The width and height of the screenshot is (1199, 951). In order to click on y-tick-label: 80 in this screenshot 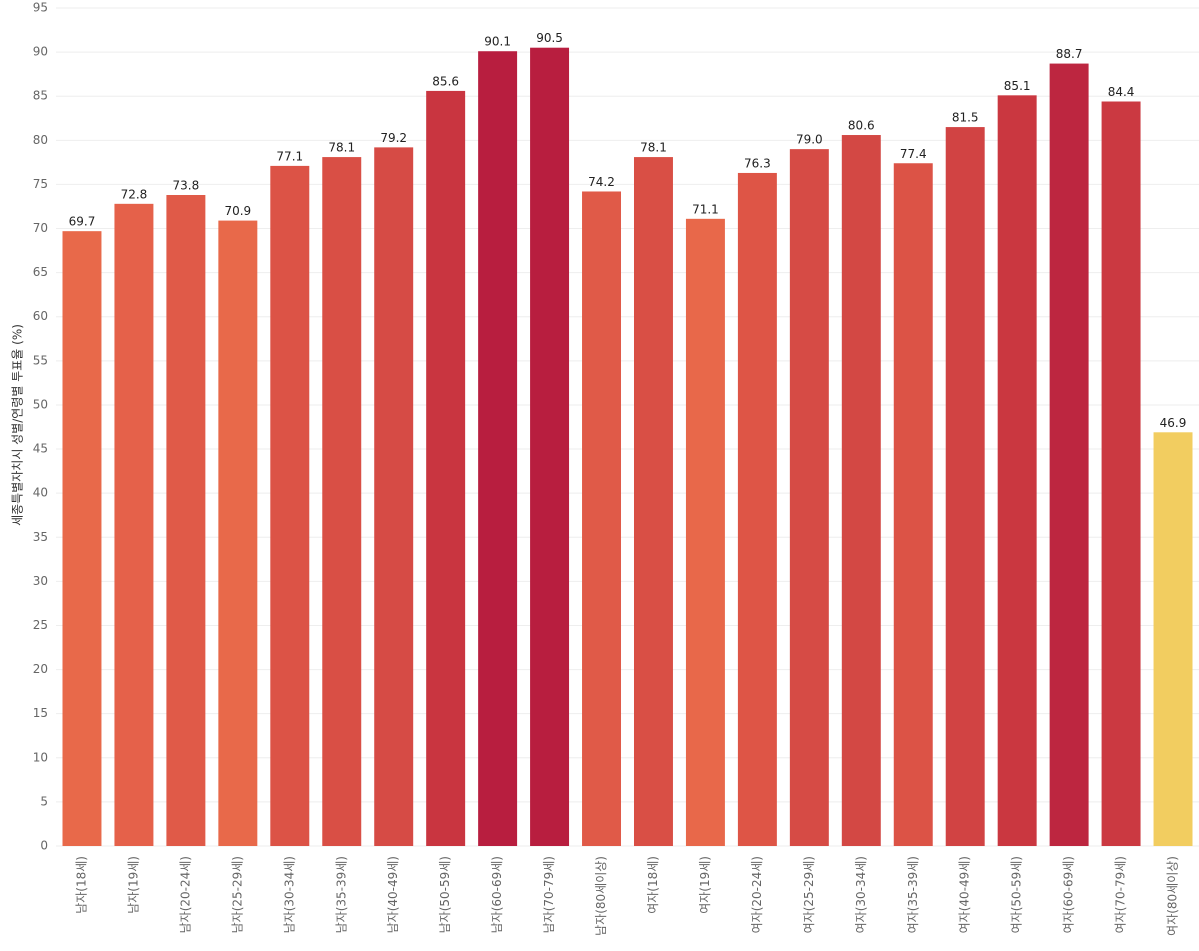, I will do `click(40, 140)`.